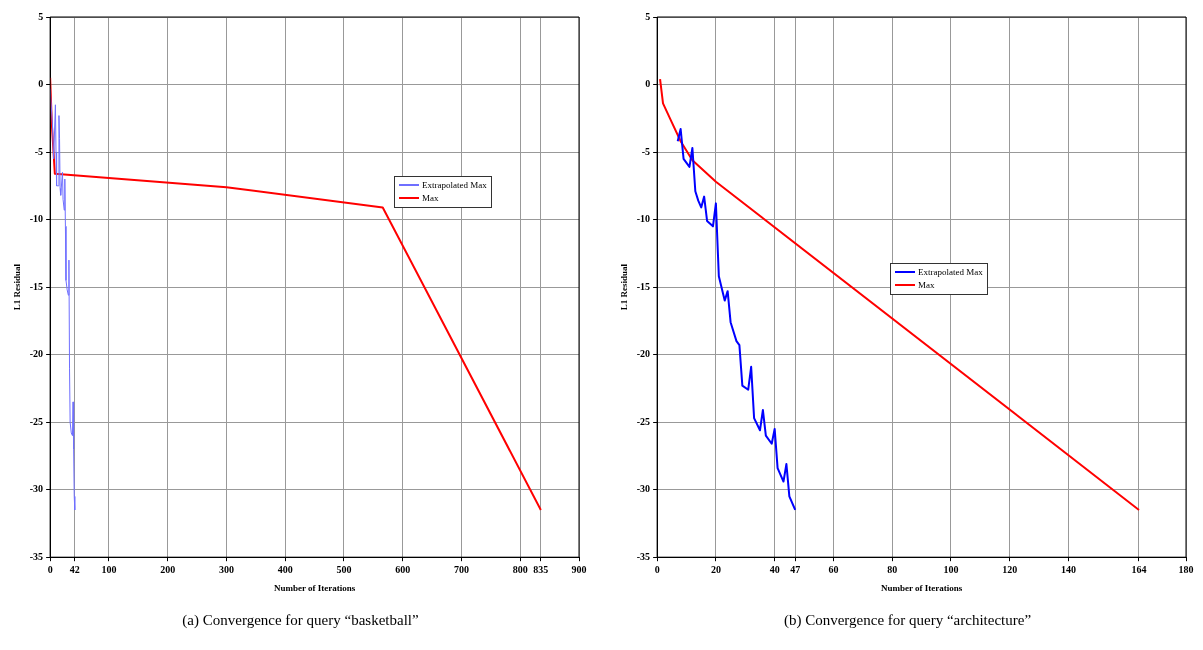 This screenshot has width=1203, height=650. What do you see at coordinates (795, 569) in the screenshot?
I see `x-tick-label: 47` at bounding box center [795, 569].